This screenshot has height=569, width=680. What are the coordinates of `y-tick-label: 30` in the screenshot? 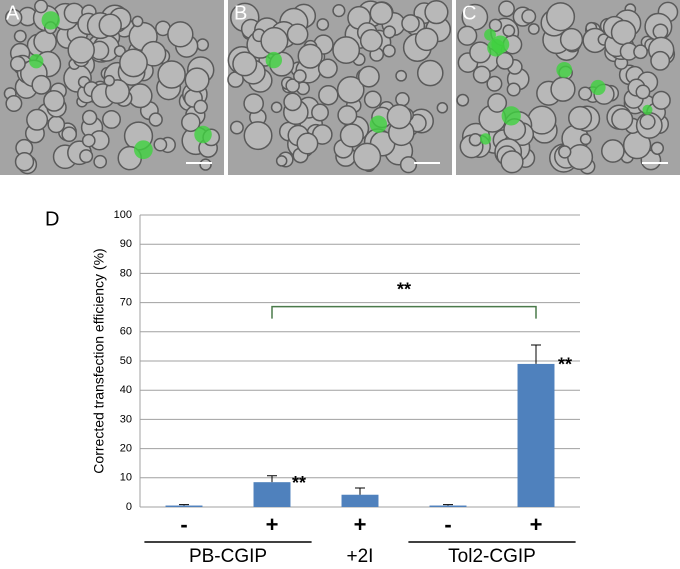 It's located at (126, 419).